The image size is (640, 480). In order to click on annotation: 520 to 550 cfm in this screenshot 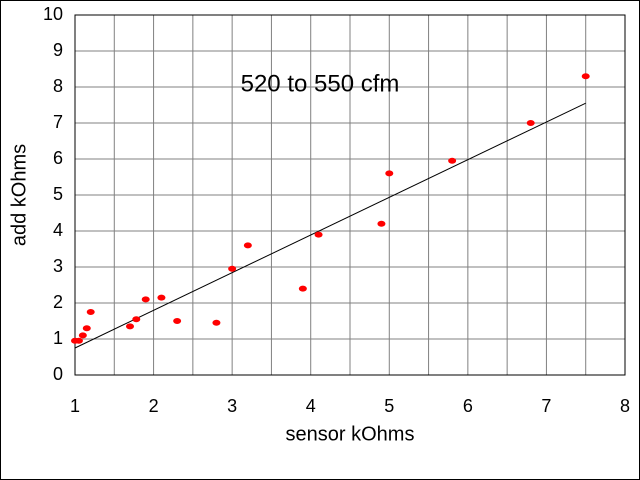, I will do `click(320, 83)`.